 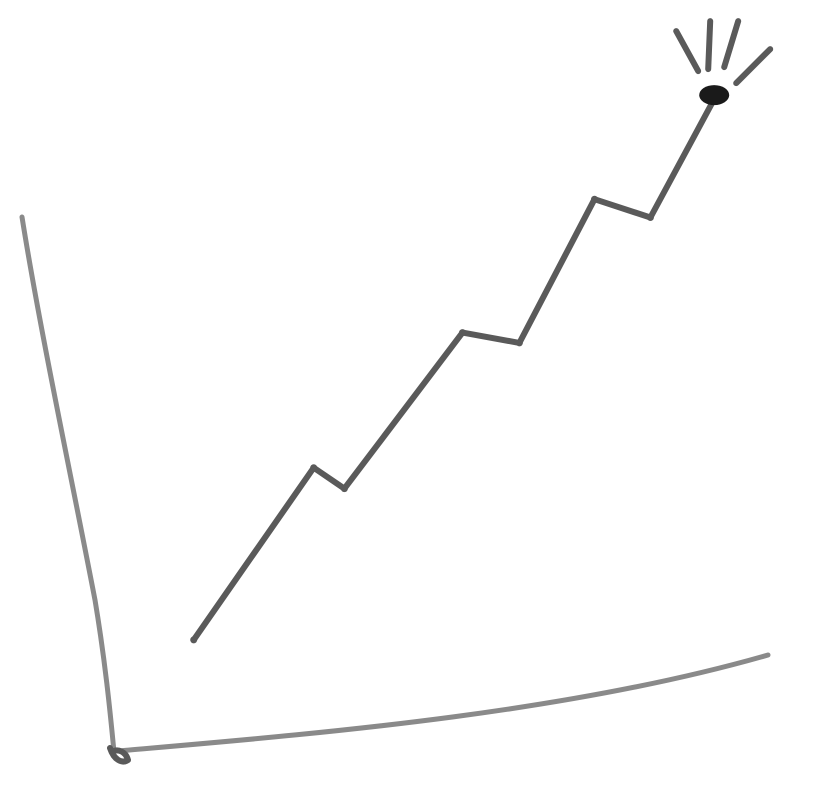 I want to click on axis-origin-scribble, so click(x=119, y=755).